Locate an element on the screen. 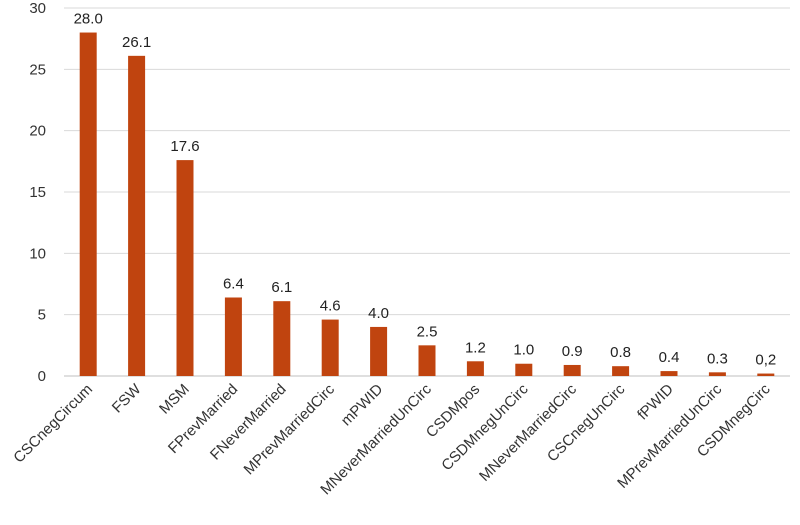  category-label: MPrevMarriedCirc is located at coordinates (290, 429).